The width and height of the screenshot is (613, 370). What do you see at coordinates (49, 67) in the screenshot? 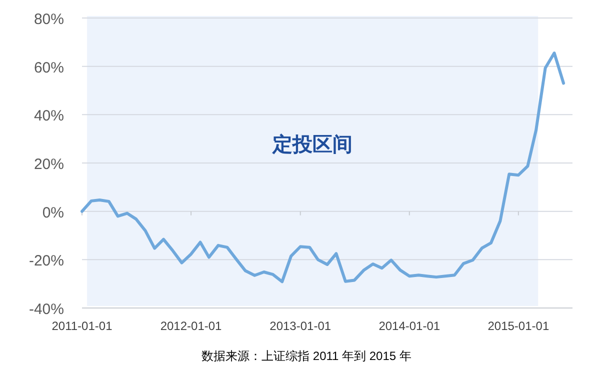
I see `y-tick-label: 60%` at bounding box center [49, 67].